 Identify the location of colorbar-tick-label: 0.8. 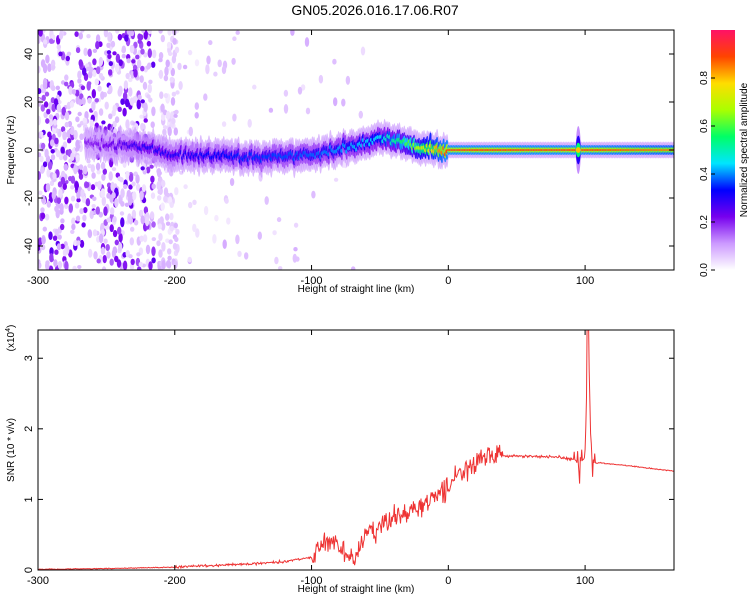
(704, 78).